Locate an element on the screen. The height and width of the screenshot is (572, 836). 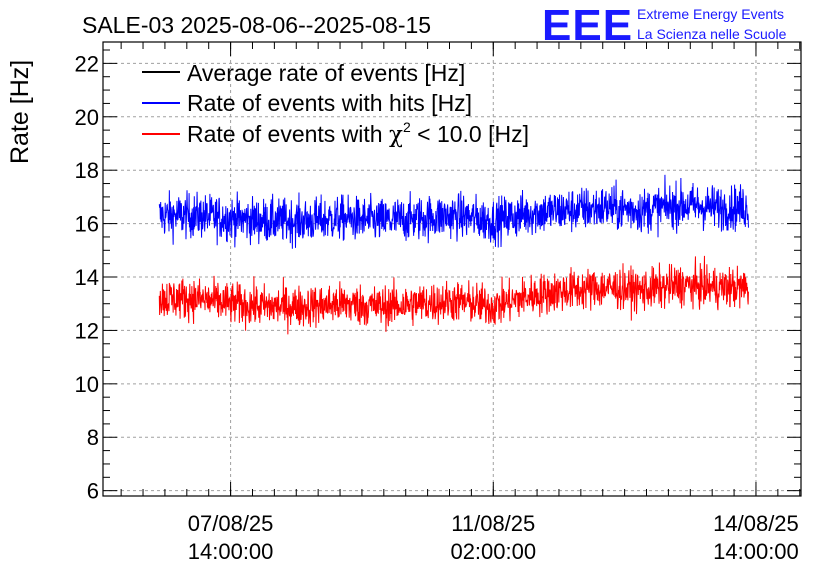
x-tick-label-date: 11/08/25 is located at coordinates (493, 523).